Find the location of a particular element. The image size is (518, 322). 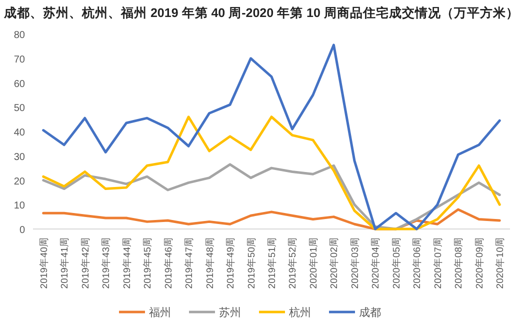

x-tick-label: 2020年08周 is located at coordinates (458, 263).